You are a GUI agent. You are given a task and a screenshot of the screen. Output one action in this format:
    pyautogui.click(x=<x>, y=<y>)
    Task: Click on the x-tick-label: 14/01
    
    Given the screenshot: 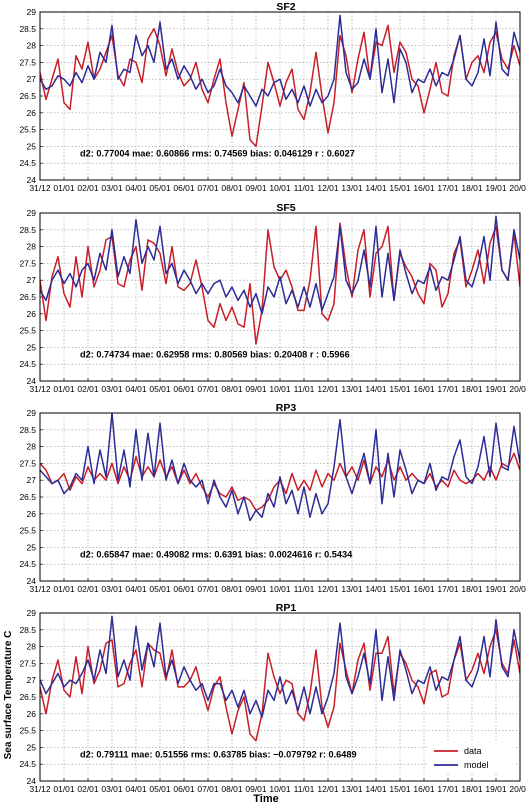 What is the action you would take?
    pyautogui.click(x=376, y=188)
    